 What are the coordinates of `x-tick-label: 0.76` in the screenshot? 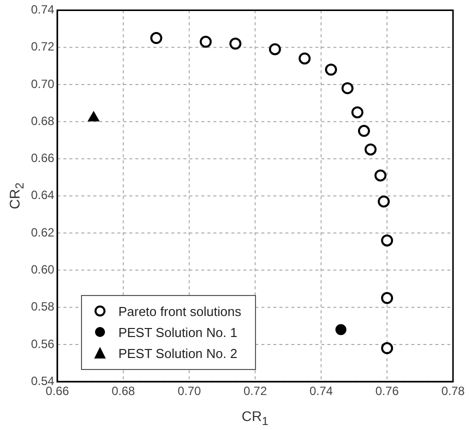 It's located at (387, 391).